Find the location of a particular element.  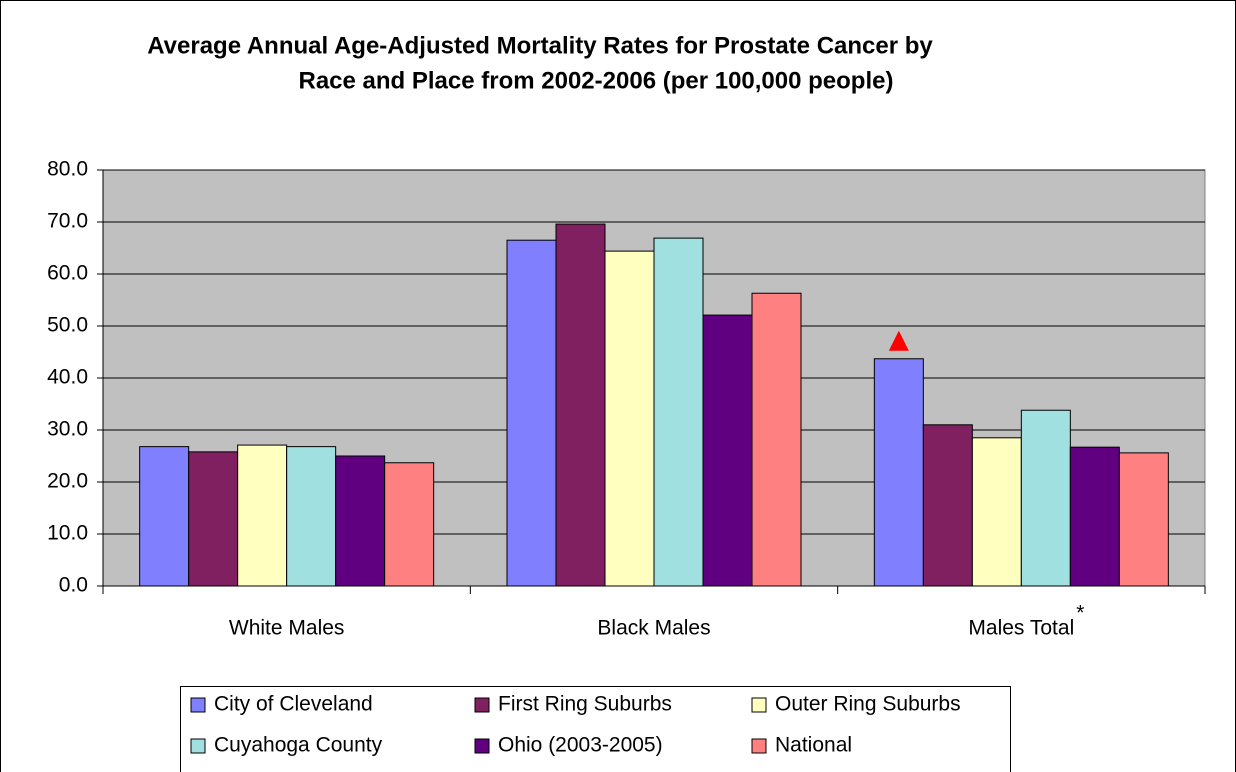

y-tick-label: 0.0 is located at coordinates (73, 585).